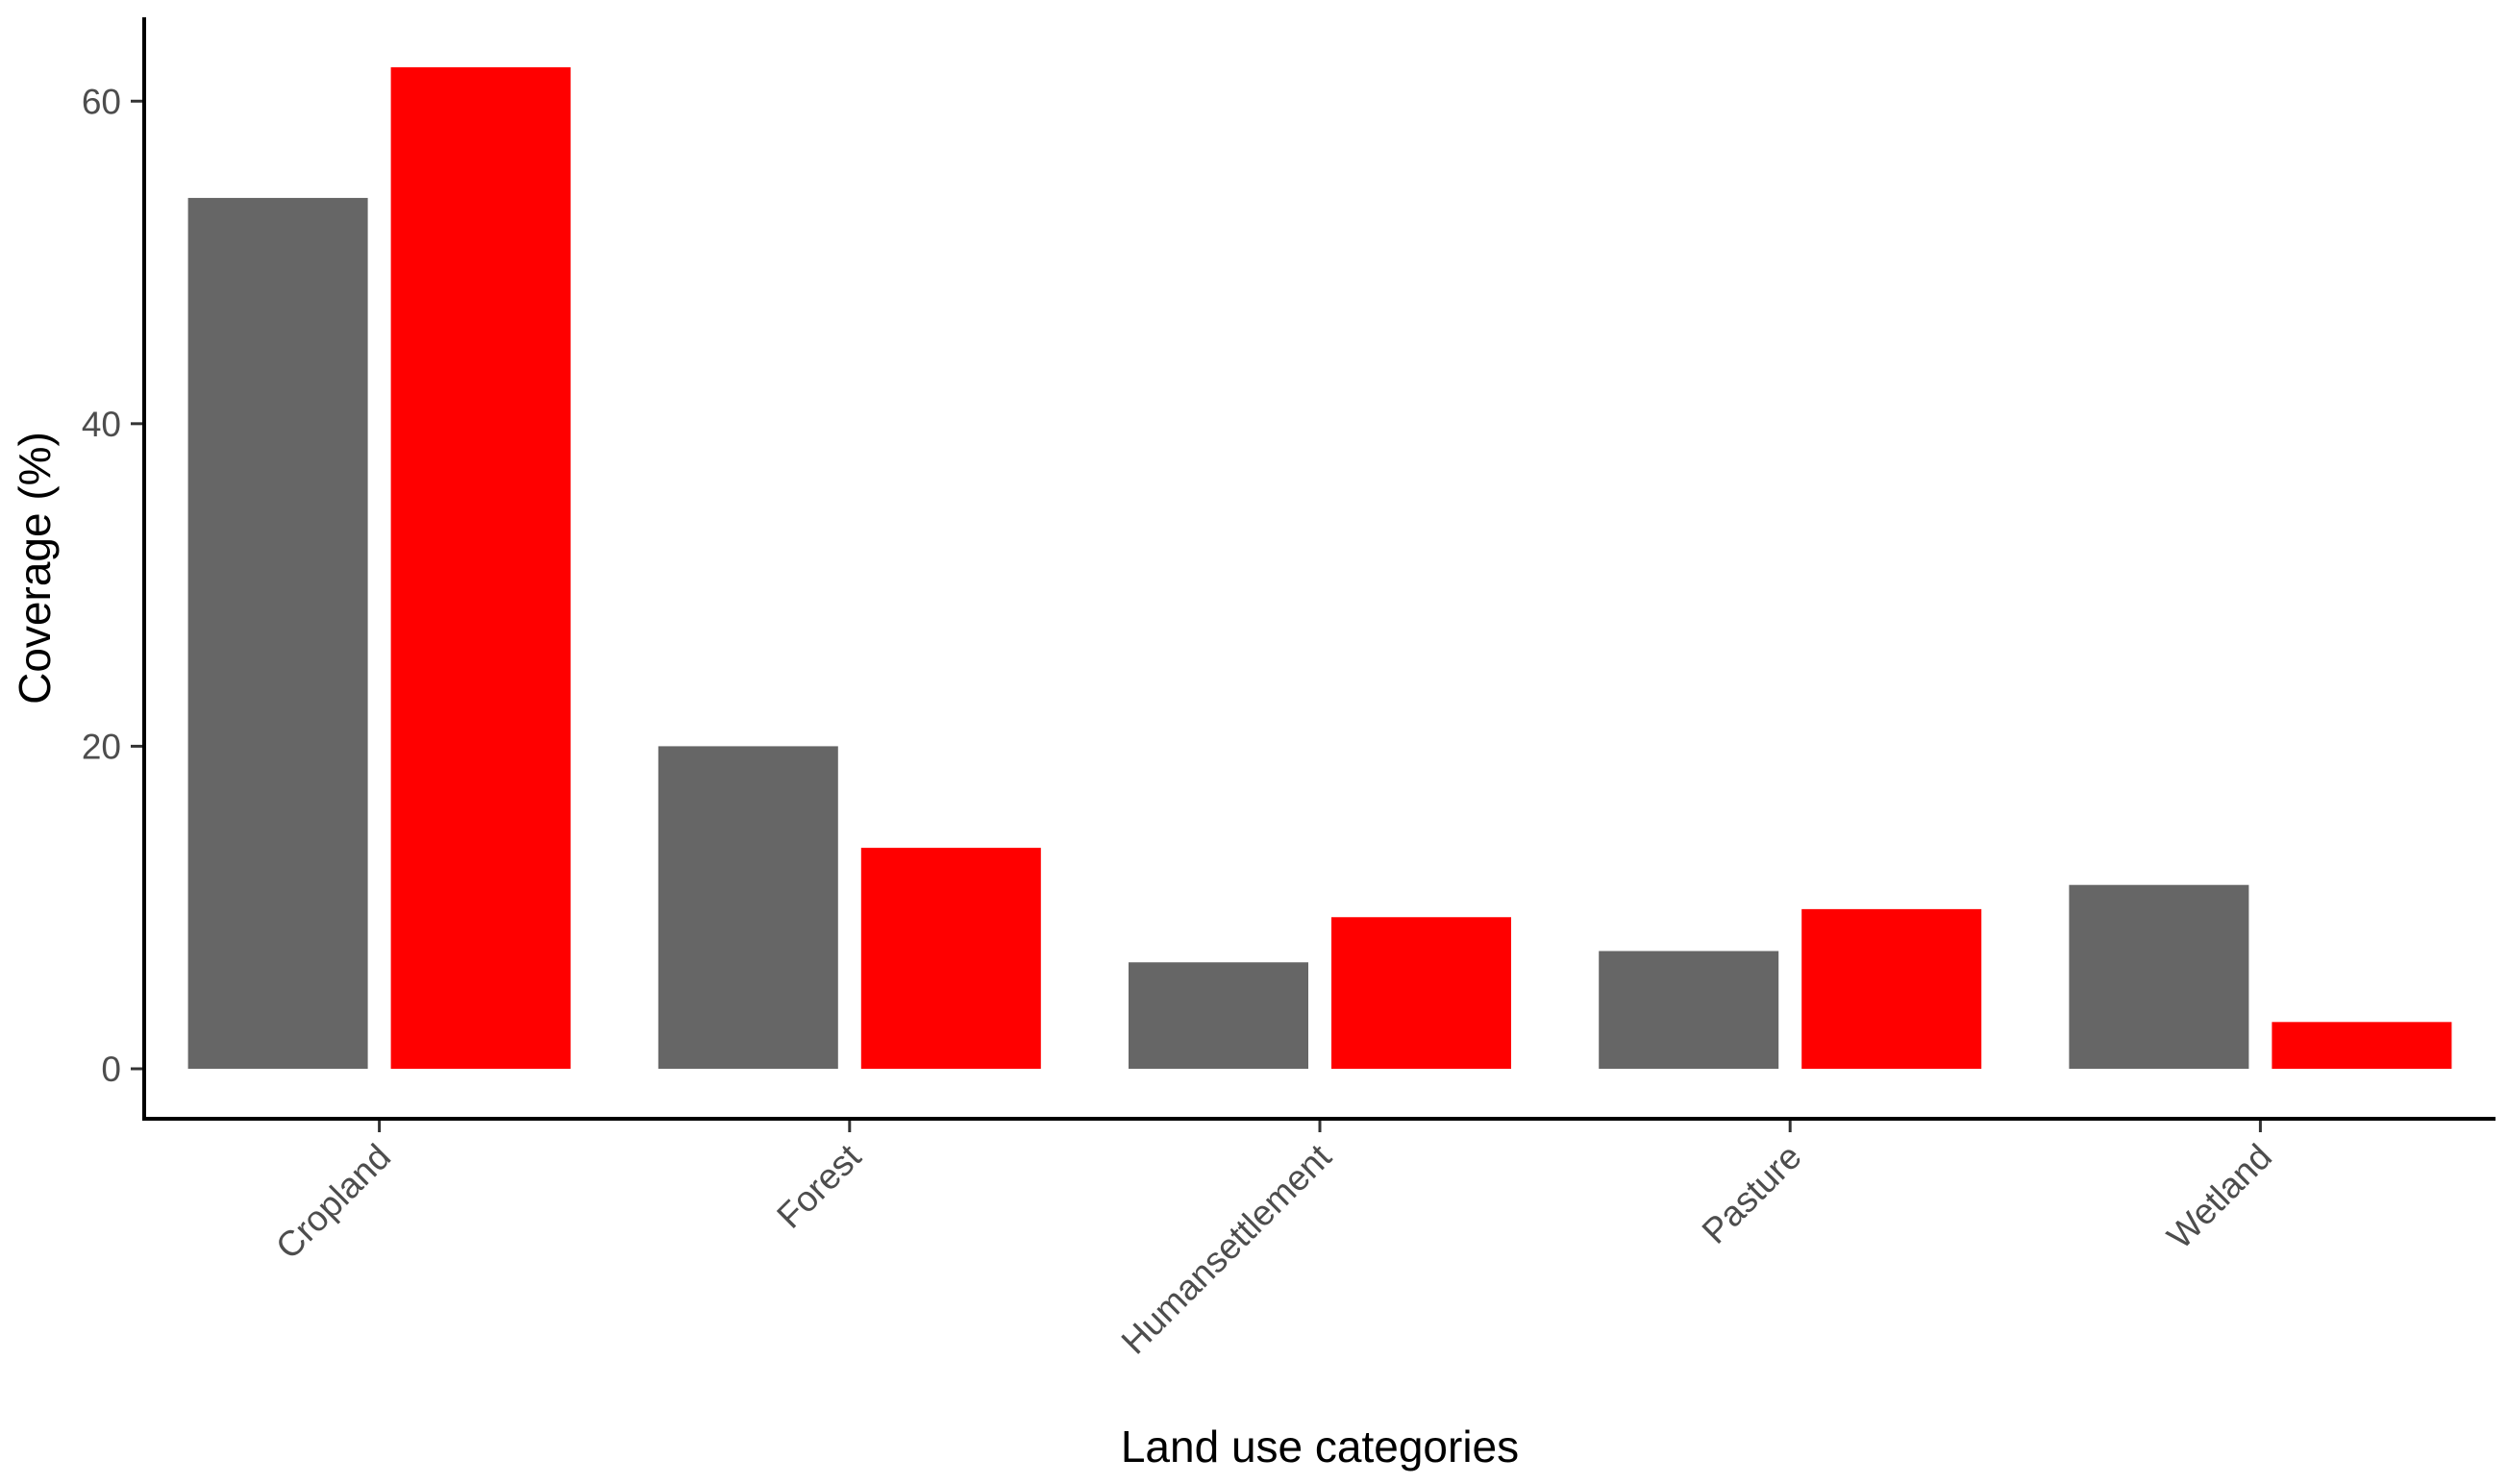 The width and height of the screenshot is (2508, 1484). Describe the element at coordinates (1227, 1249) in the screenshot. I see `x-tick-label: Humansettlement` at that location.